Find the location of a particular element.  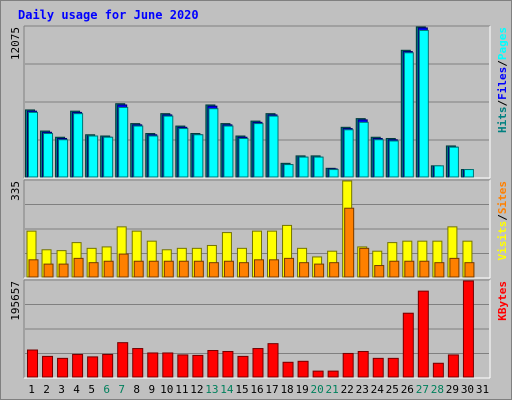

x-tick-label-day-24: 24 is located at coordinates (378, 389).